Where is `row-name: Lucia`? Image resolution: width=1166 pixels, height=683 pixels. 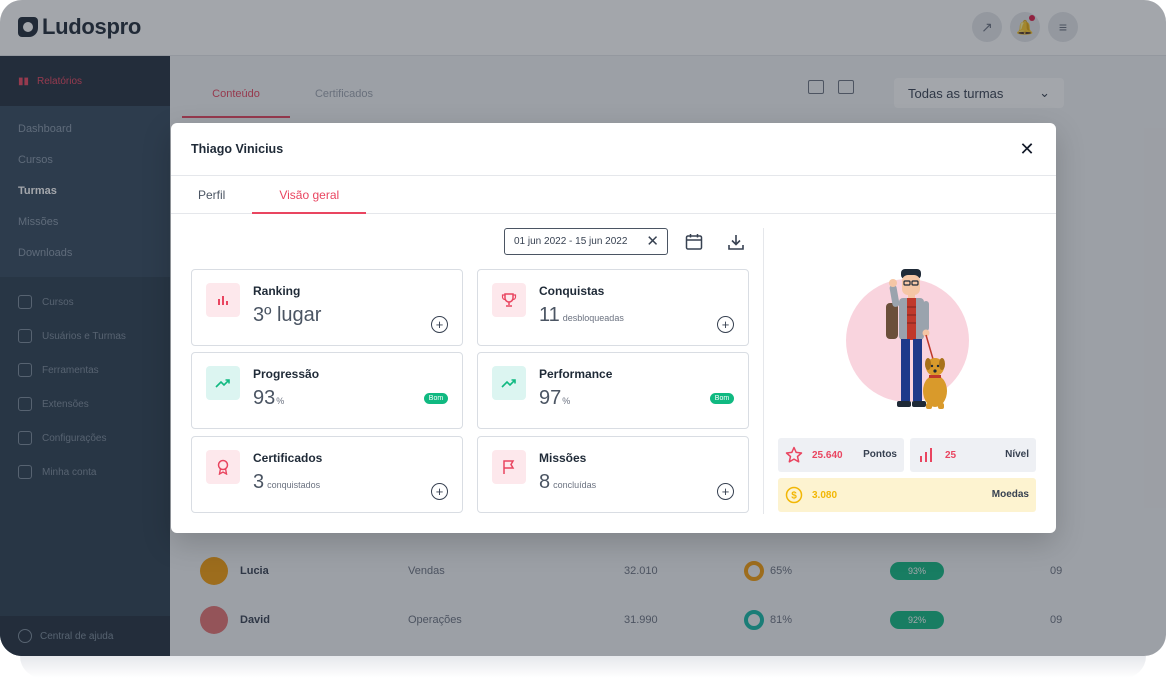
row-name: Lucia is located at coordinates (254, 571).